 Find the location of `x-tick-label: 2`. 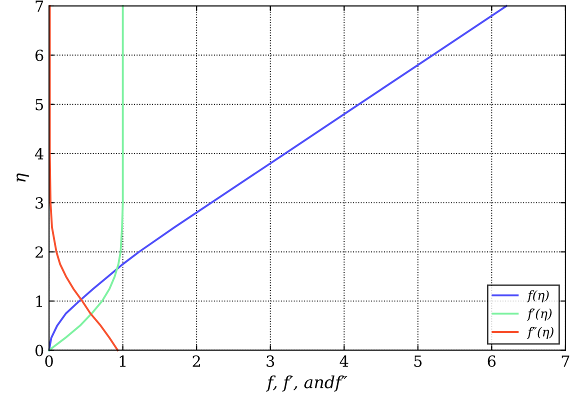

x-tick-label: 2 is located at coordinates (196, 361).